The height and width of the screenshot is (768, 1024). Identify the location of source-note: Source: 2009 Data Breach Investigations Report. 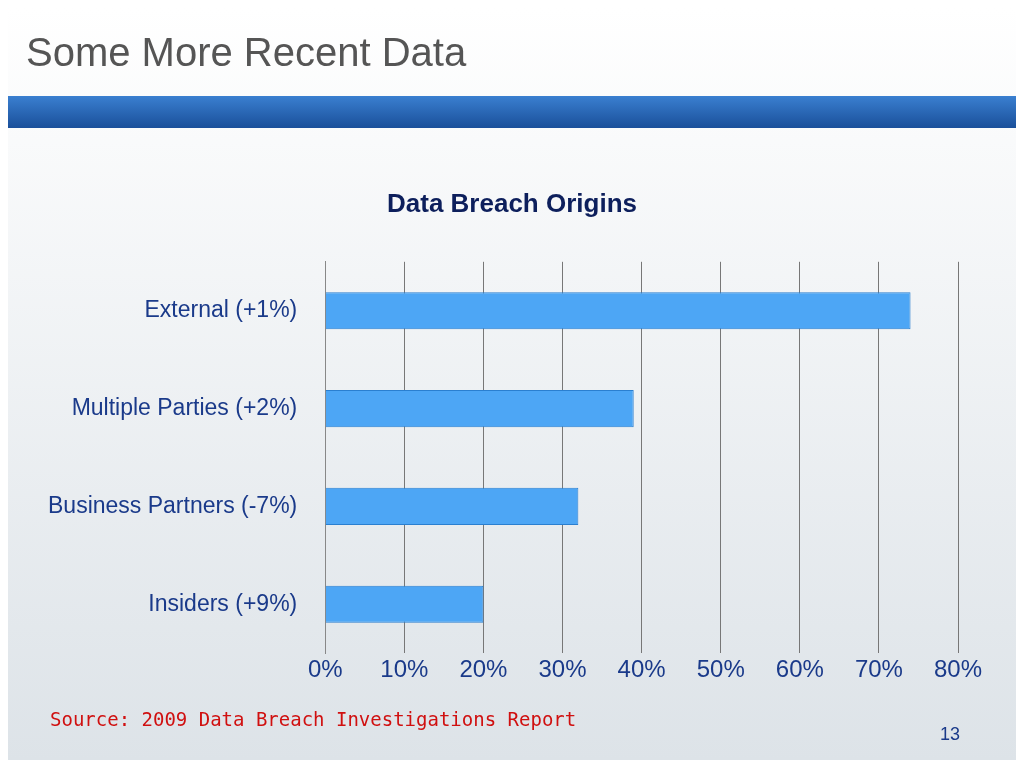
(313, 719).